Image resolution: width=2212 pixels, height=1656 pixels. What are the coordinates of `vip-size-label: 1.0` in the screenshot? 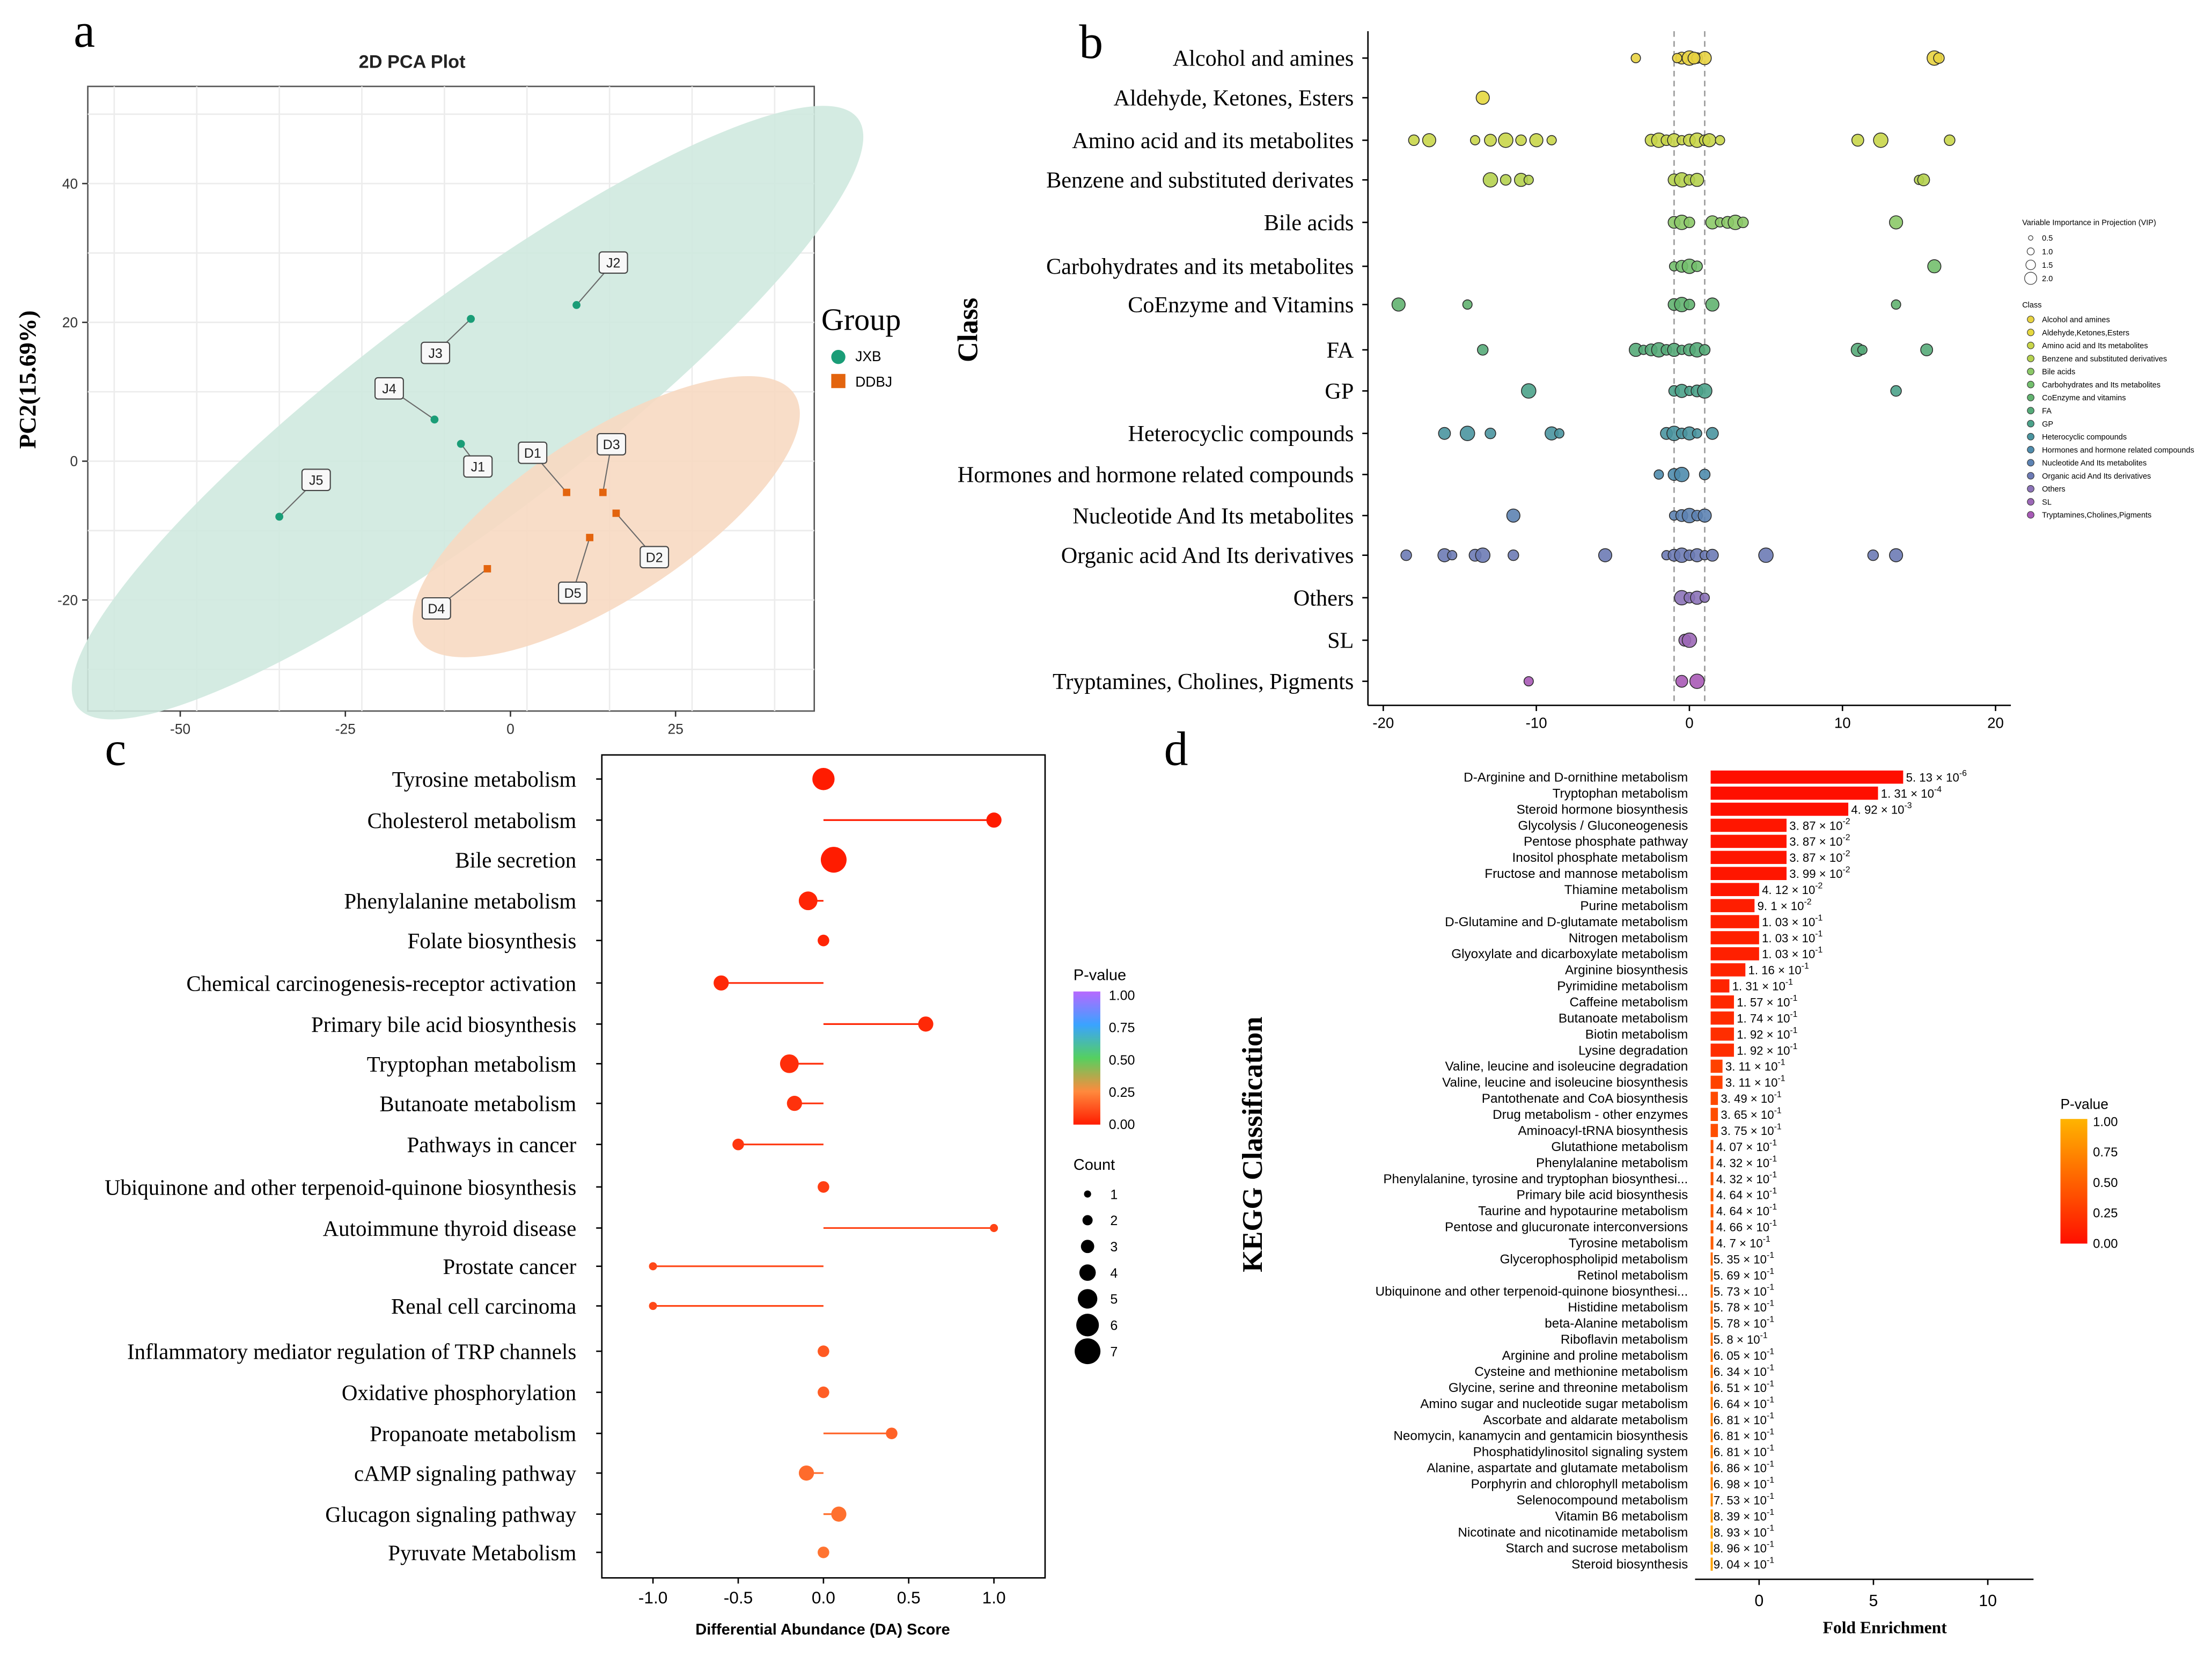 It's located at (2047, 253).